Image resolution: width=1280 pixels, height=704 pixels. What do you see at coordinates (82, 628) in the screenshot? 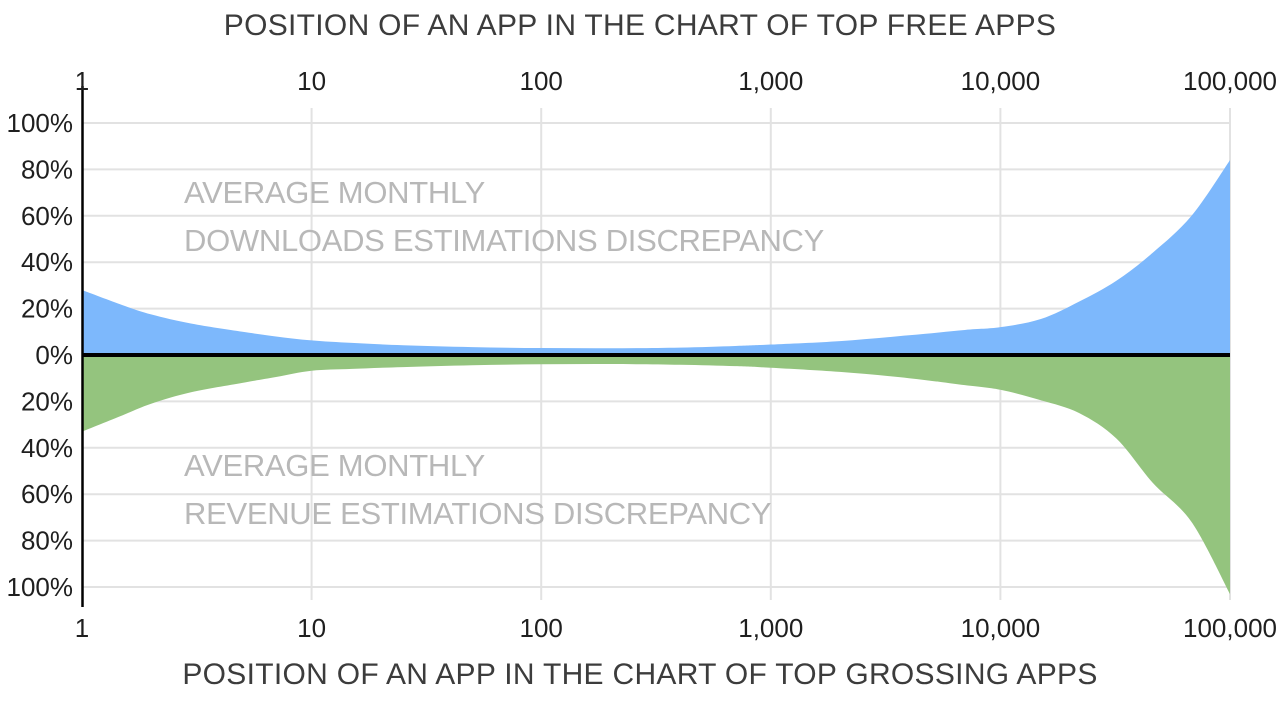
I see `x-tick-label-bottom: 1` at bounding box center [82, 628].